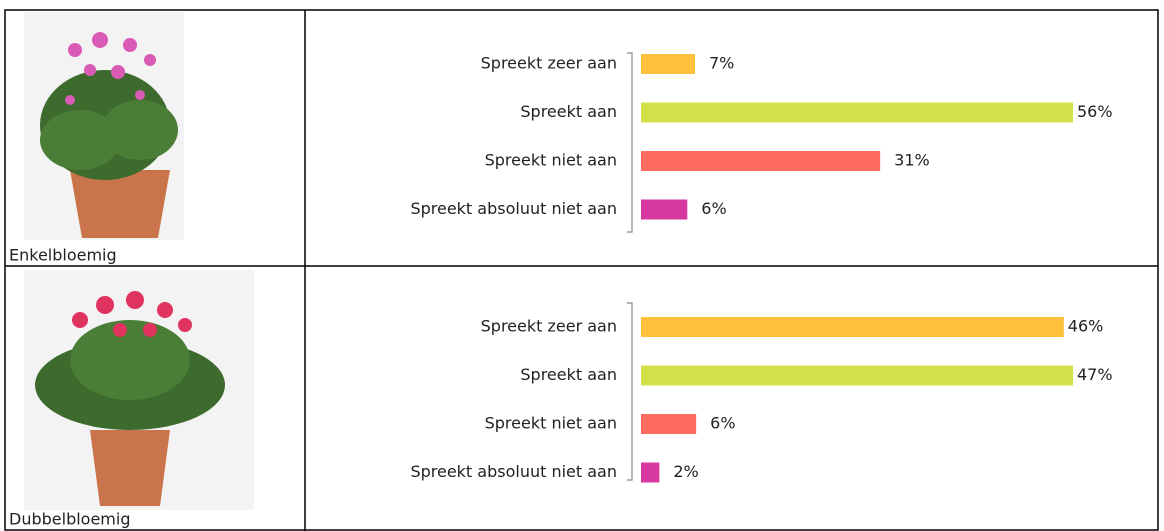 This screenshot has width=1164, height=531. I want to click on value-label: 47%, so click(1095, 374).